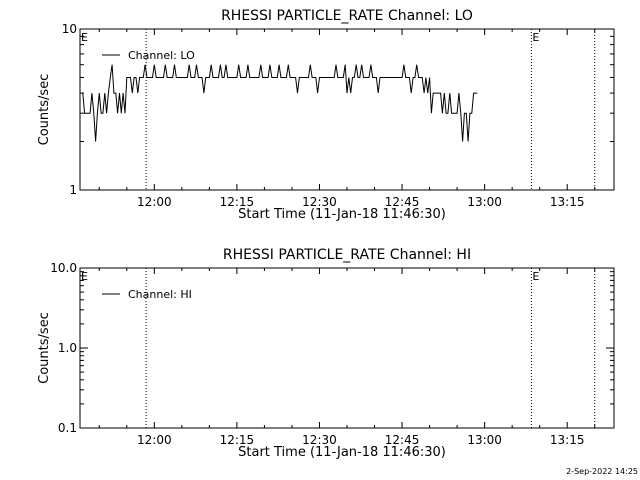  Describe the element at coordinates (44, 348) in the screenshot. I see `panel2-y-axis-label: Counts/sec` at that location.